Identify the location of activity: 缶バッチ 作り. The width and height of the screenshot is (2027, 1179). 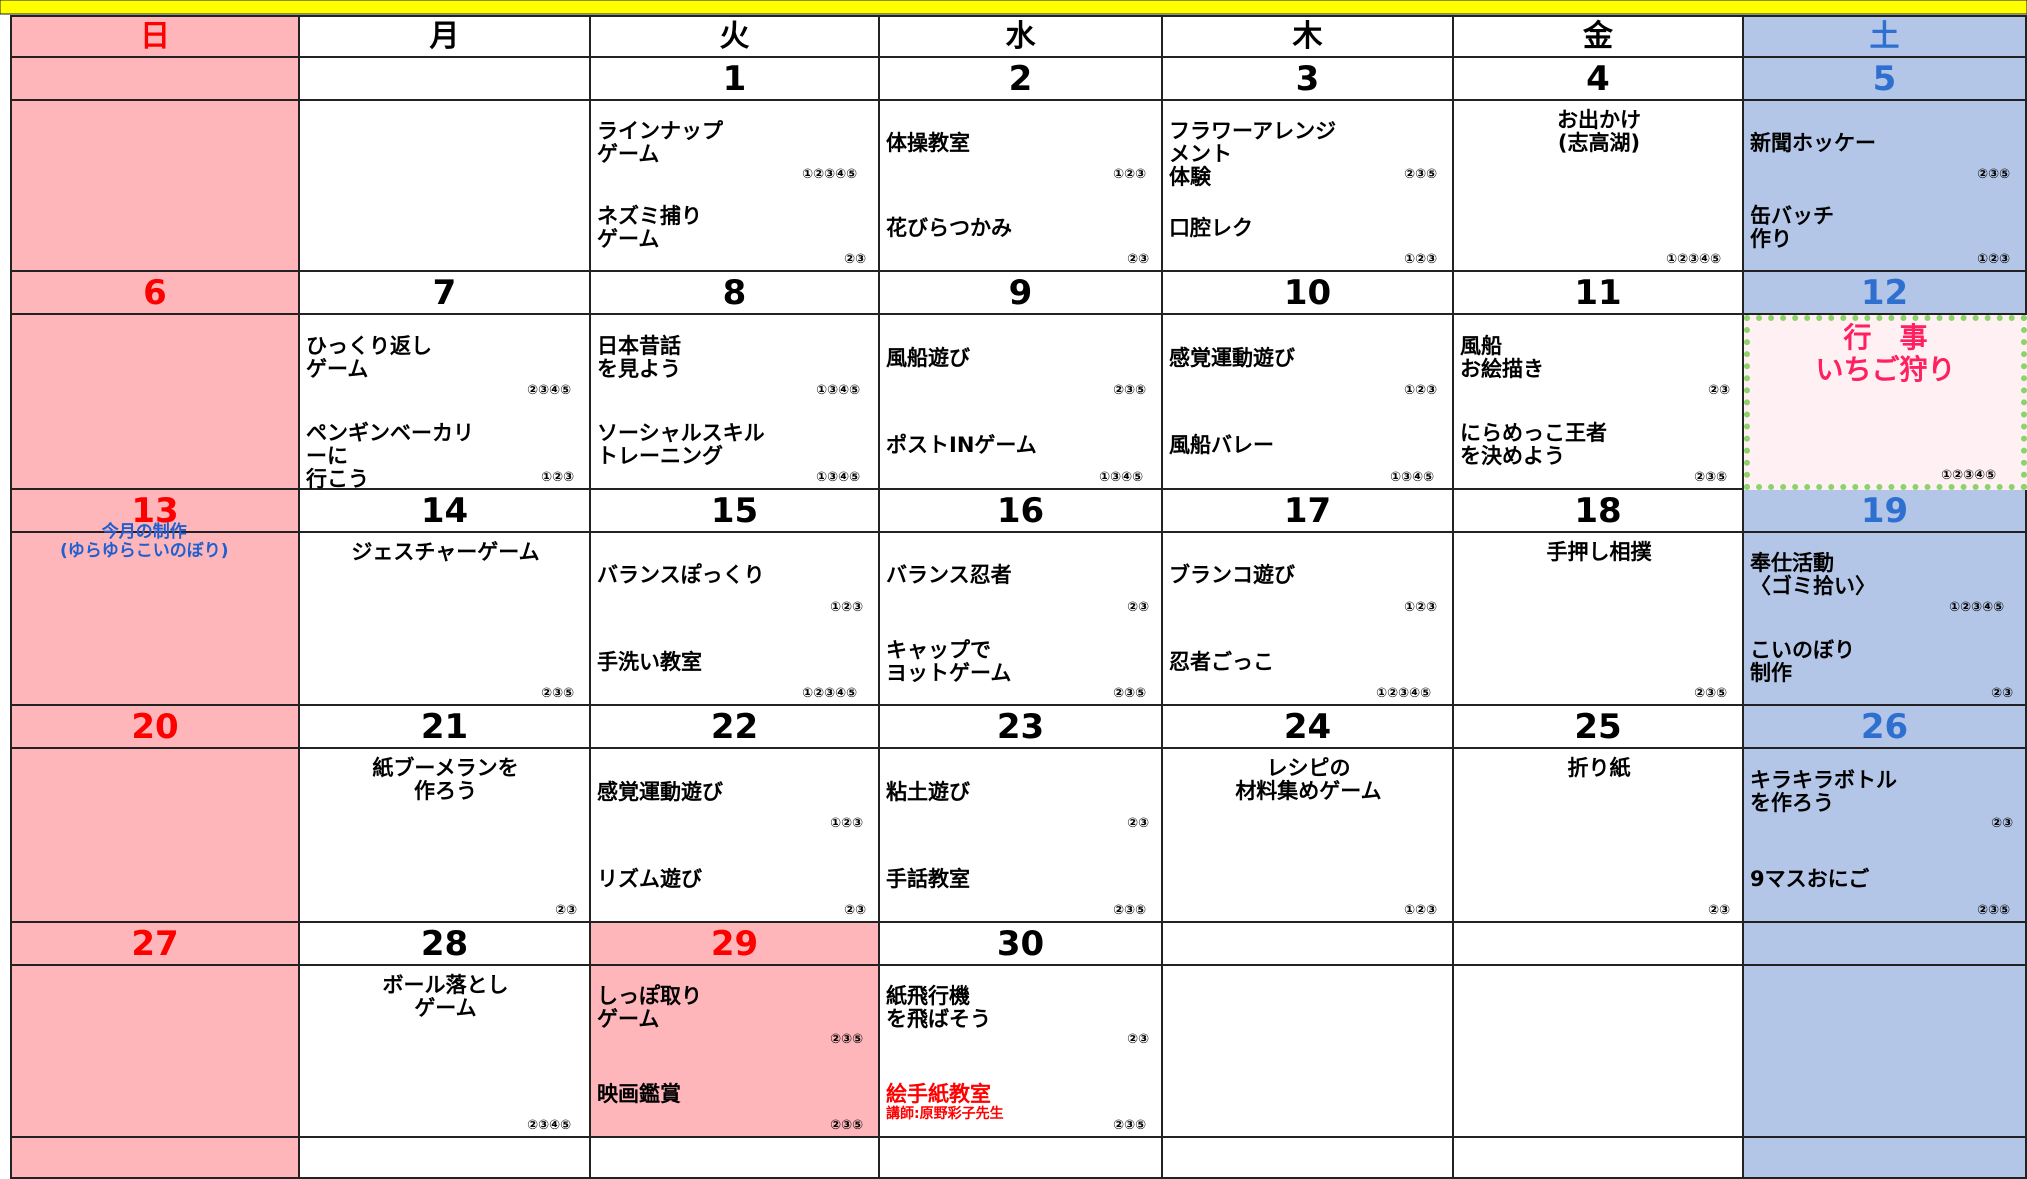
(1792, 228).